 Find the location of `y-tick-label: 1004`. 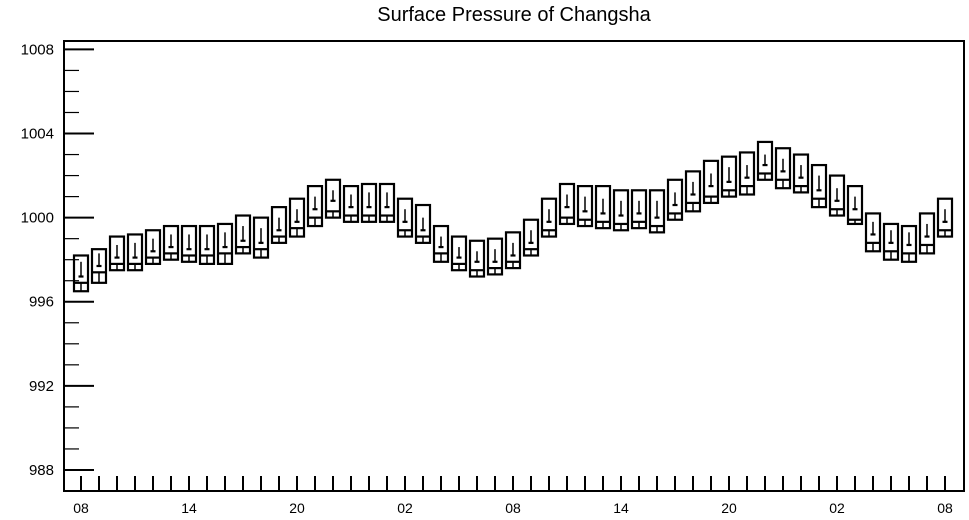

y-tick-label: 1004 is located at coordinates (37, 134).